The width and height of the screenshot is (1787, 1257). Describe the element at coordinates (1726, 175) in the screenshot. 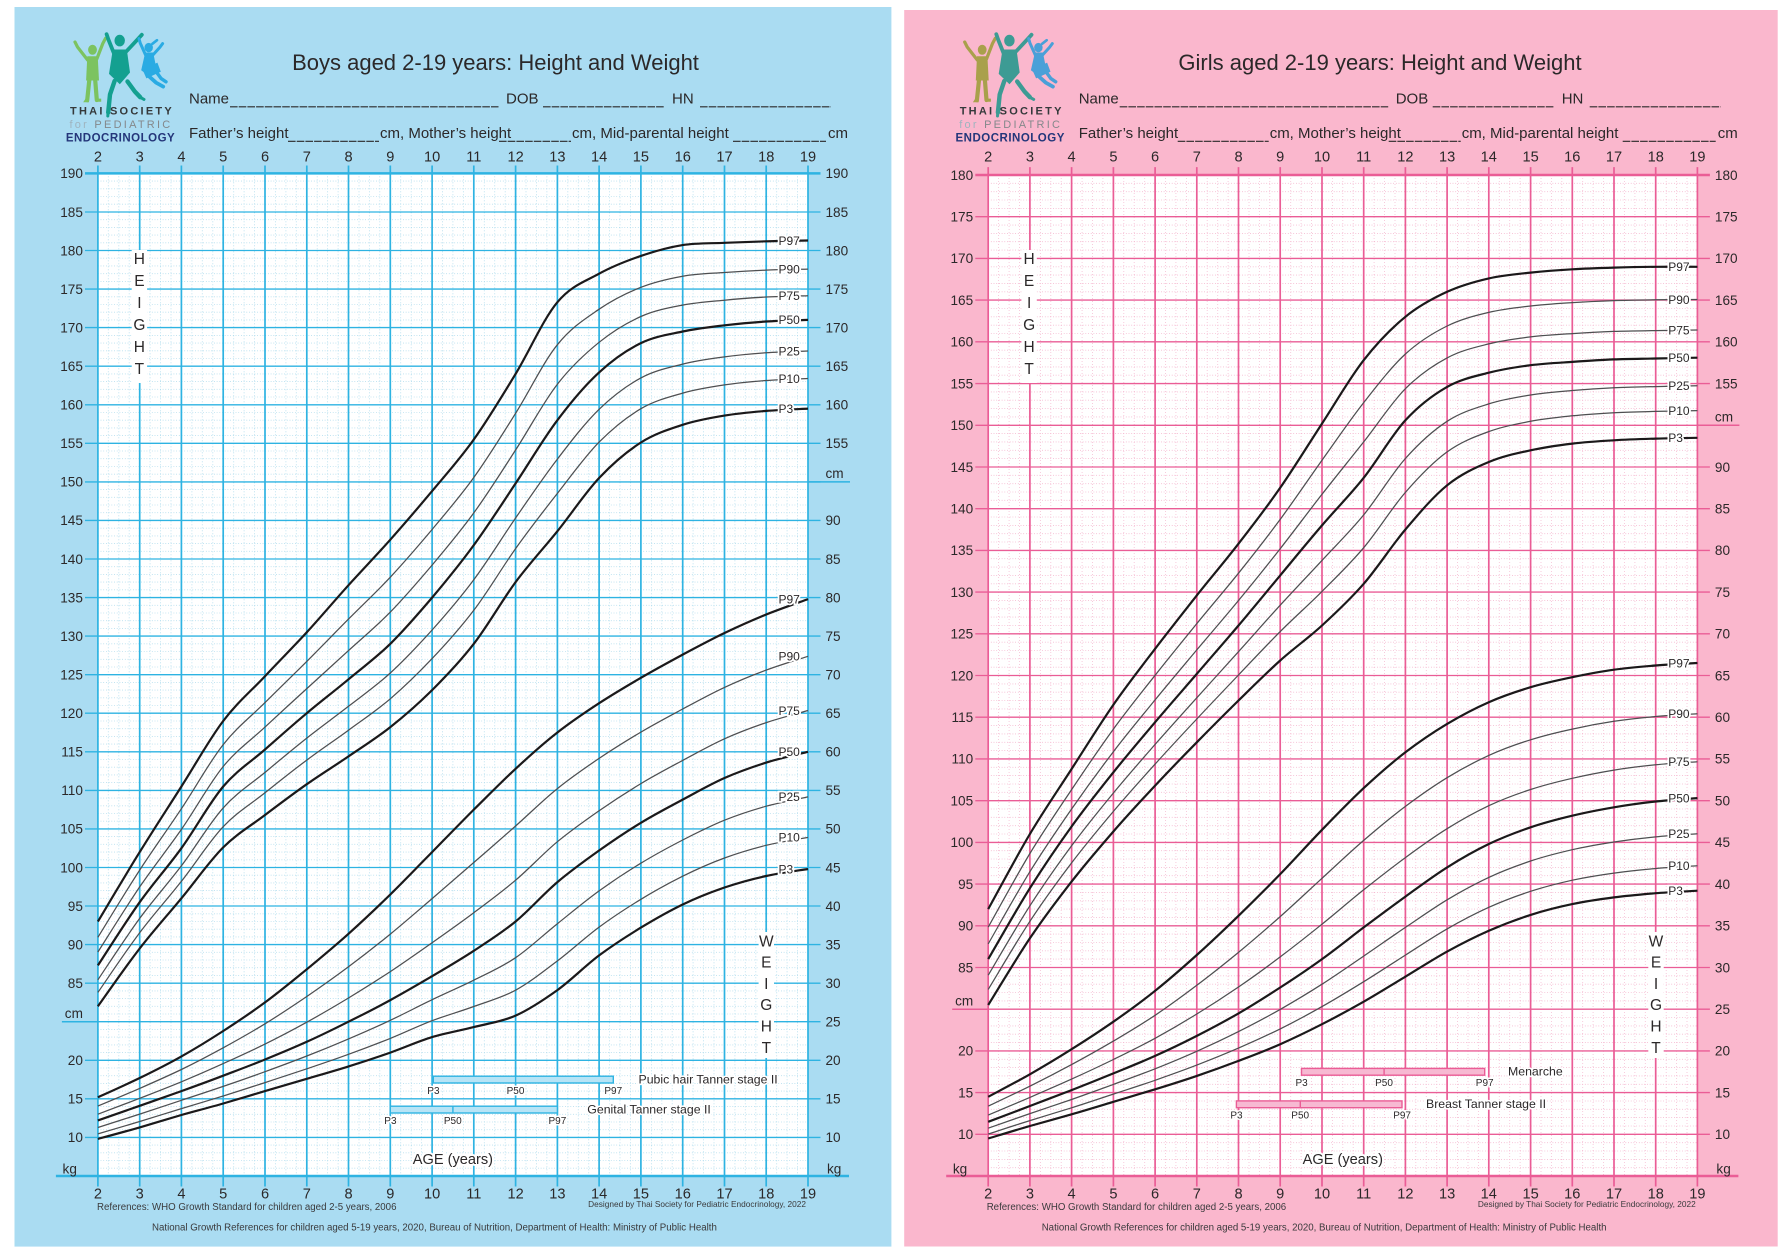

I see `svg-text: 180` at that location.